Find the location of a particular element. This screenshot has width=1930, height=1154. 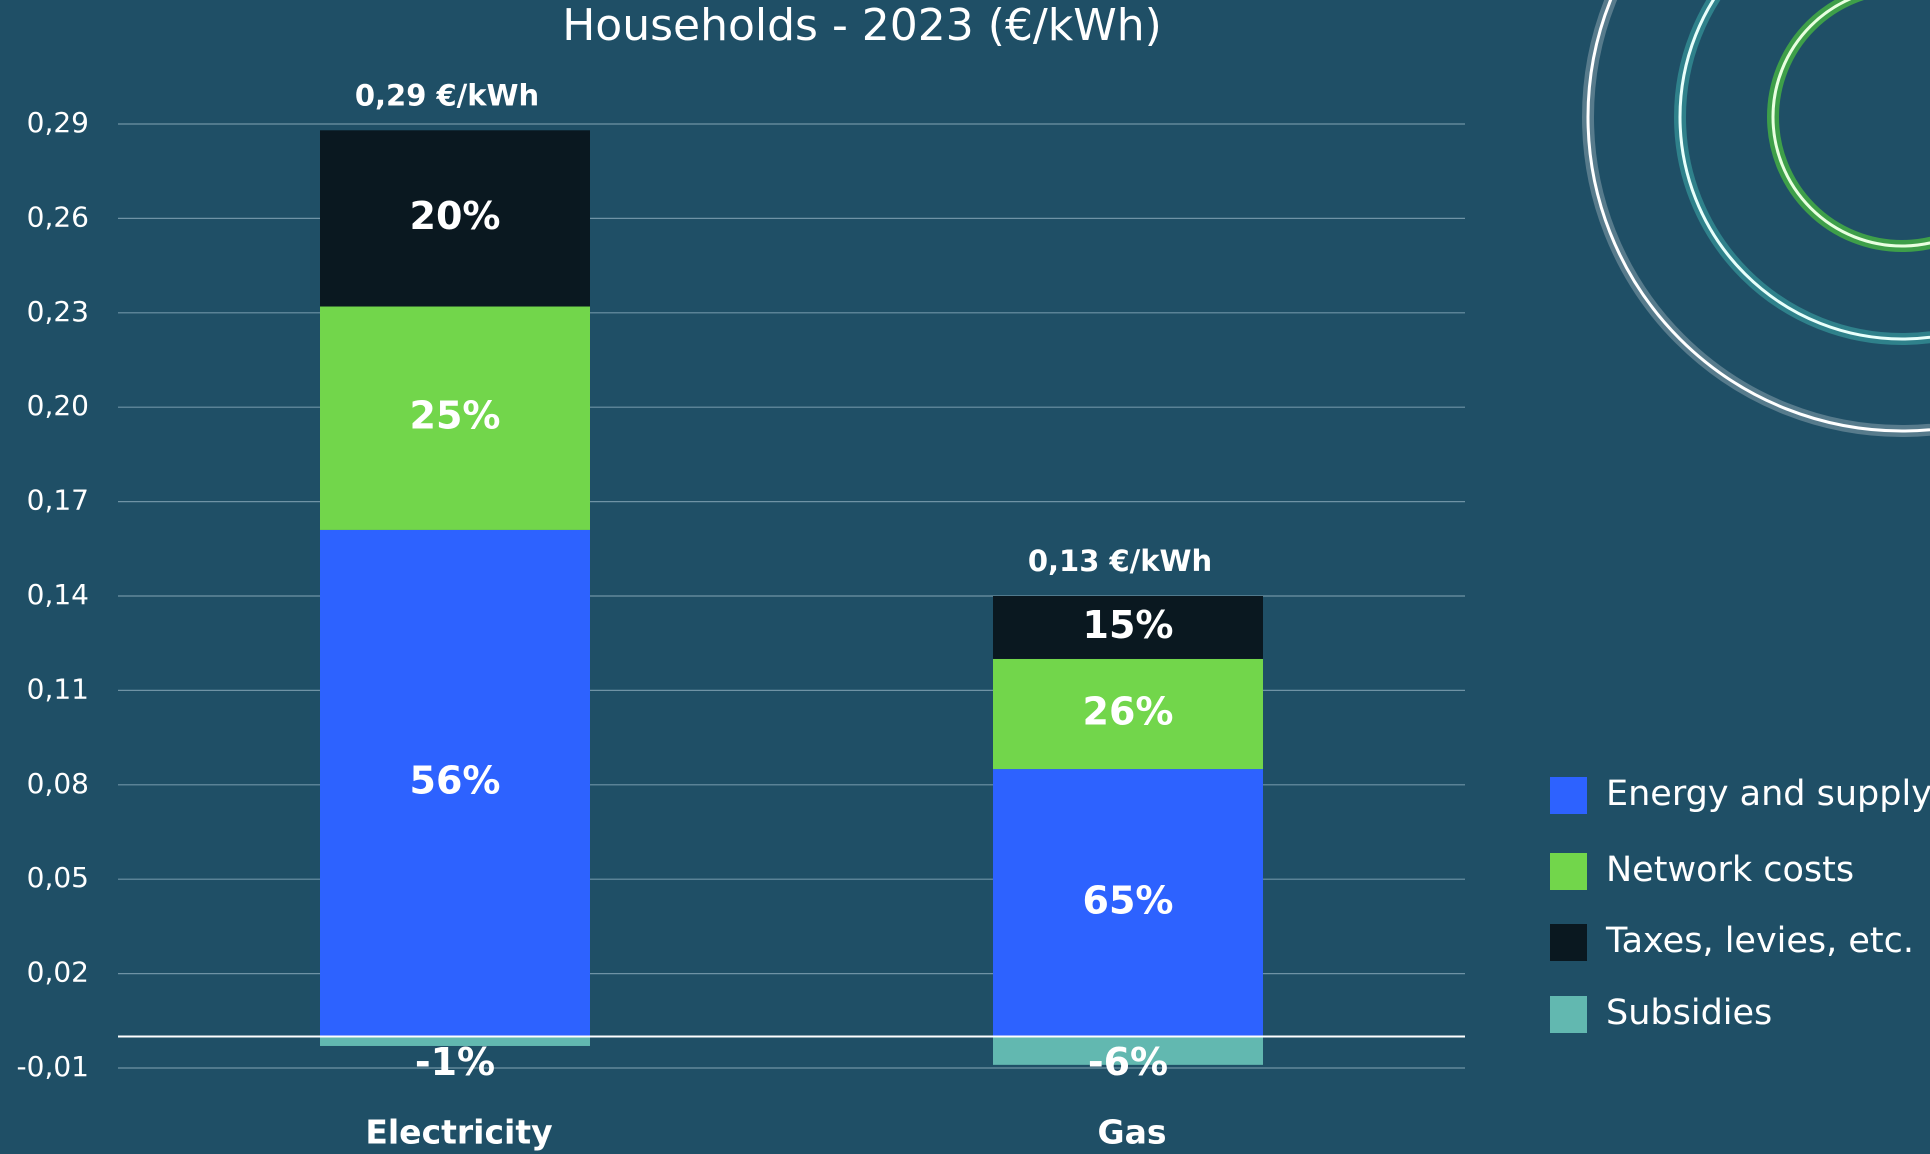

chart-title: Households - 2023 (€/kWh) is located at coordinates (862, 25).